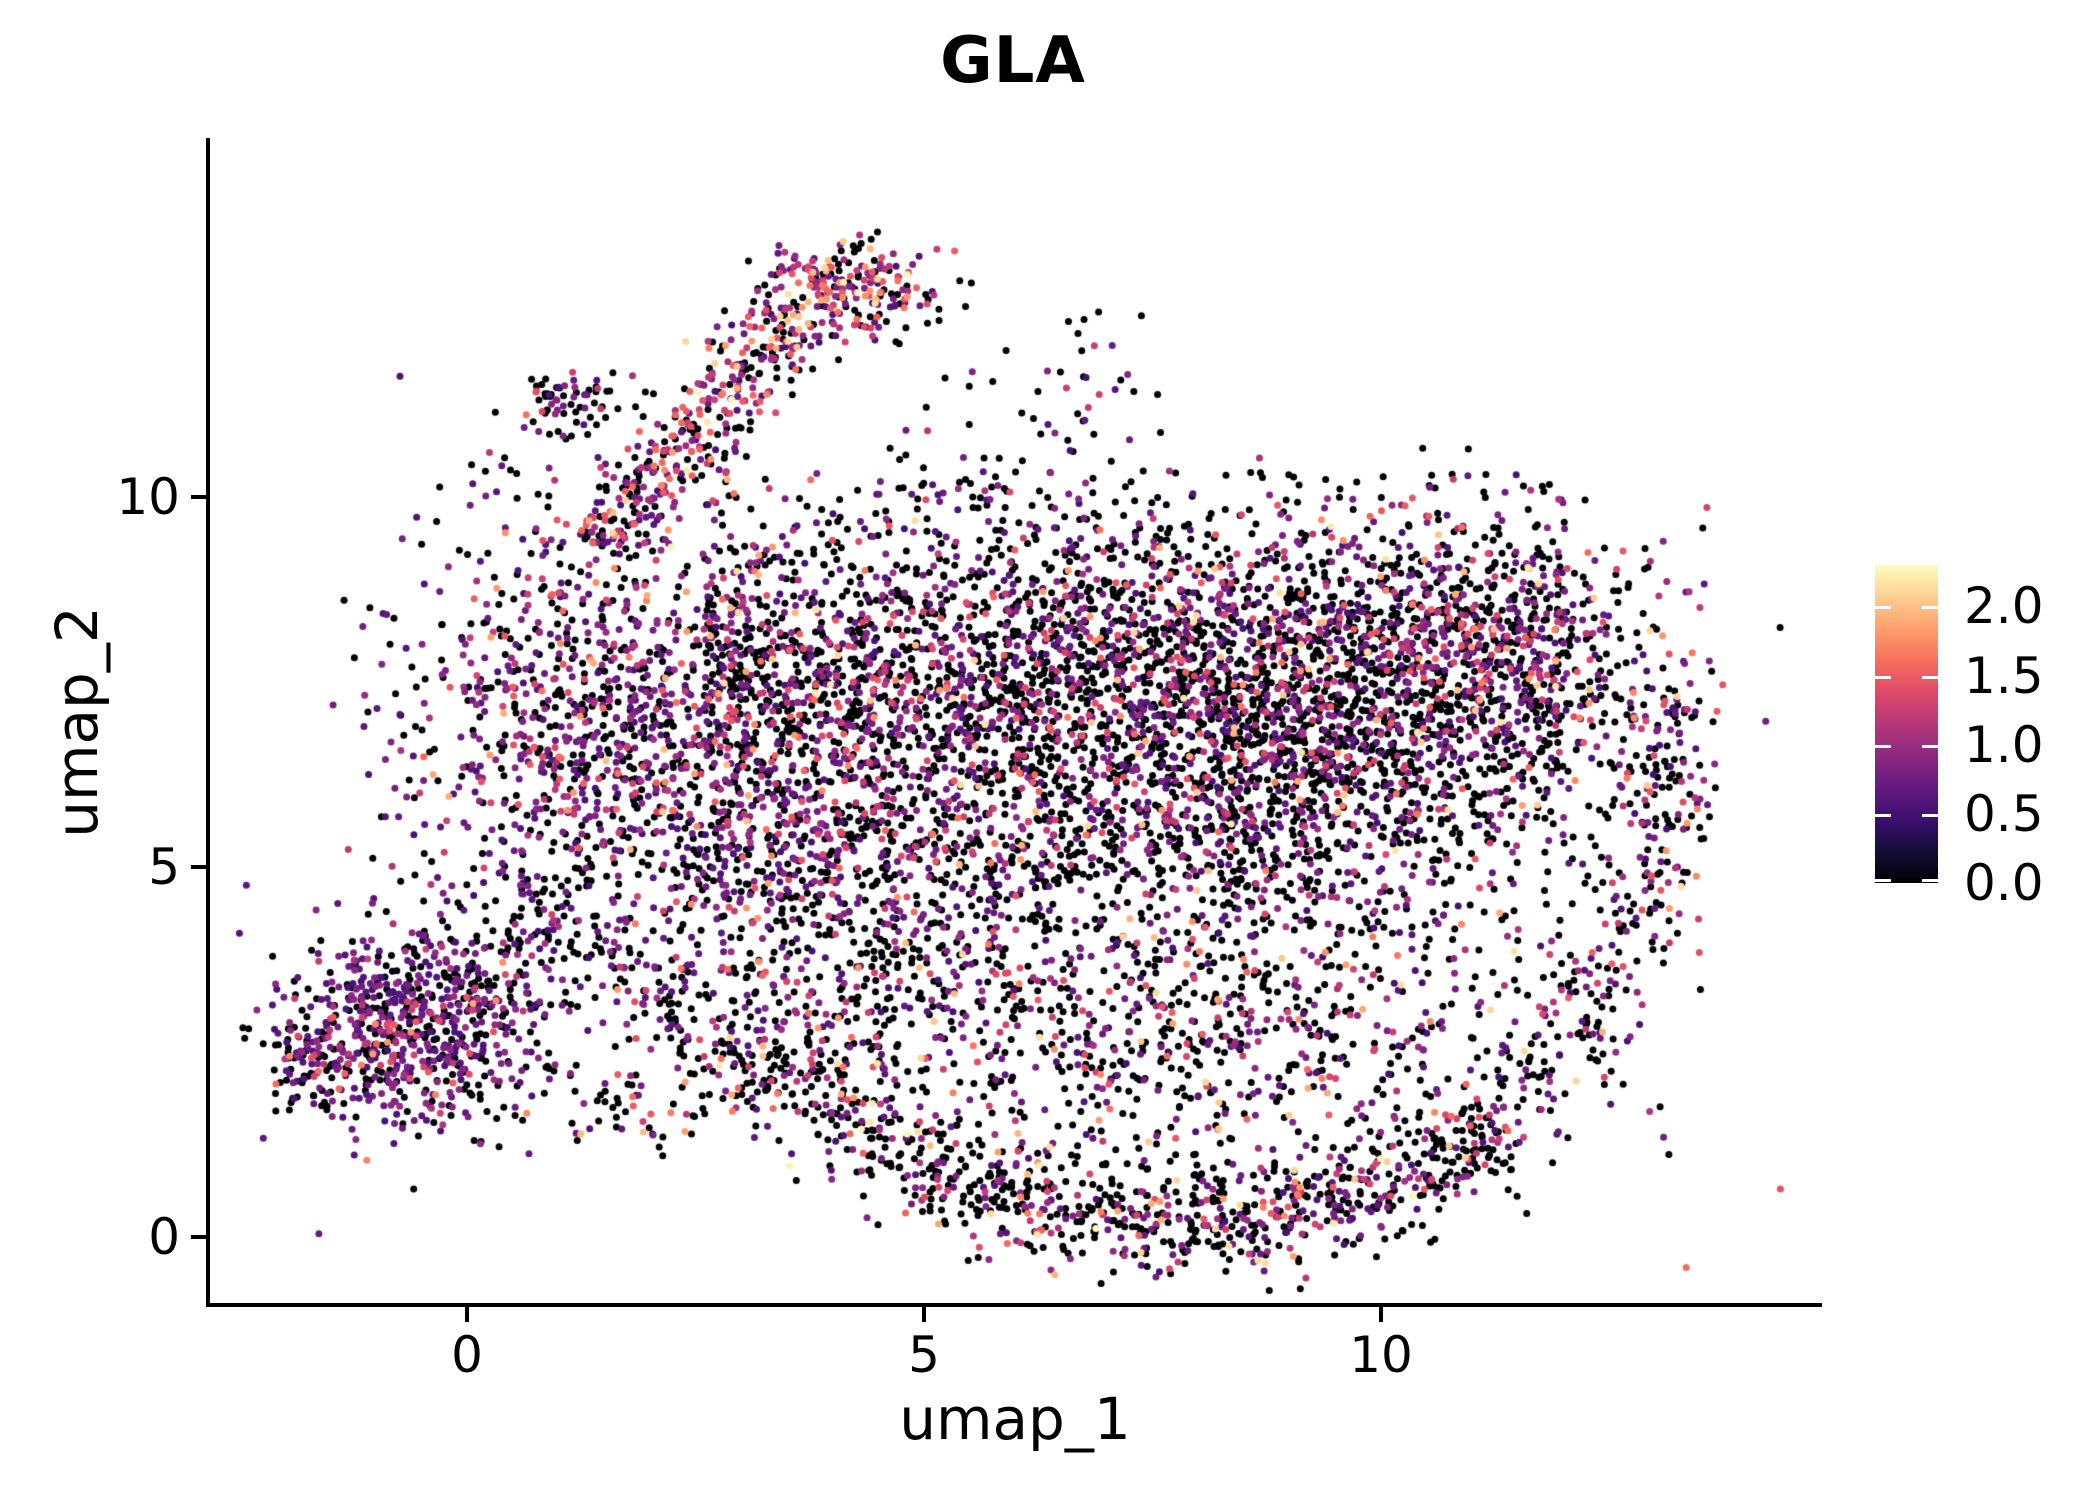 The image size is (2100, 1500). What do you see at coordinates (208, 722) in the screenshot?
I see `y-axis-line` at bounding box center [208, 722].